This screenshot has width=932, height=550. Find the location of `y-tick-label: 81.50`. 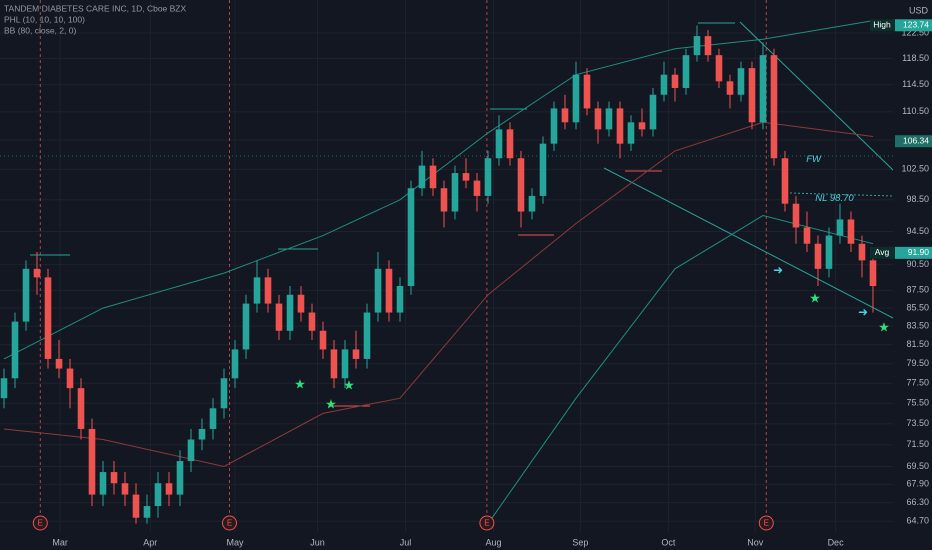

y-tick-label: 81.50 is located at coordinates (917, 344).